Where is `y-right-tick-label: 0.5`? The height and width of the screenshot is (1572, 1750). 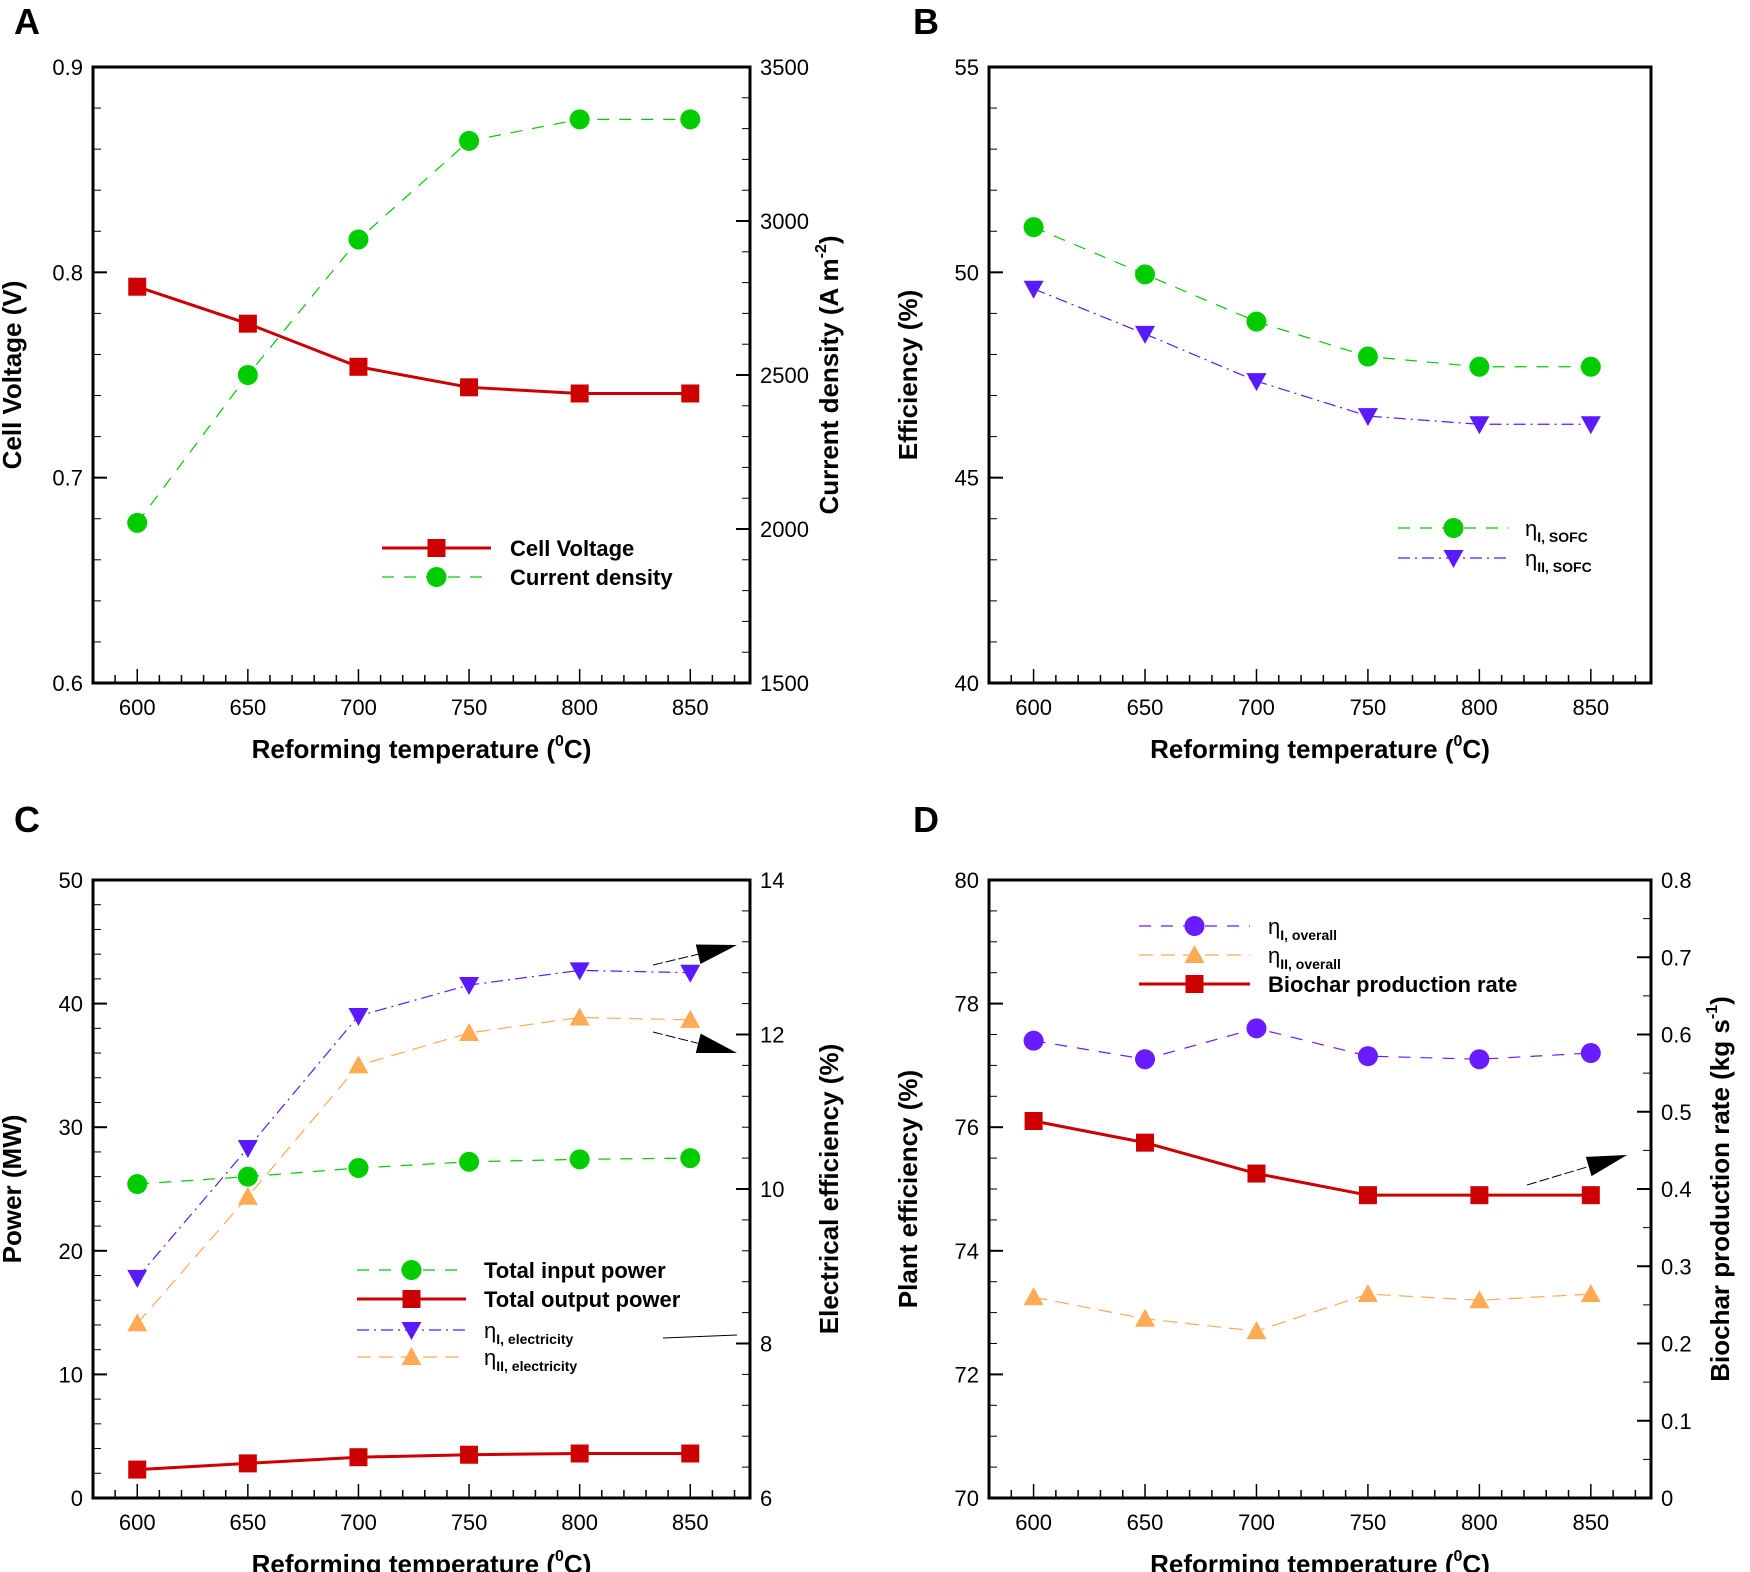
y-right-tick-label: 0.5 is located at coordinates (1676, 1112).